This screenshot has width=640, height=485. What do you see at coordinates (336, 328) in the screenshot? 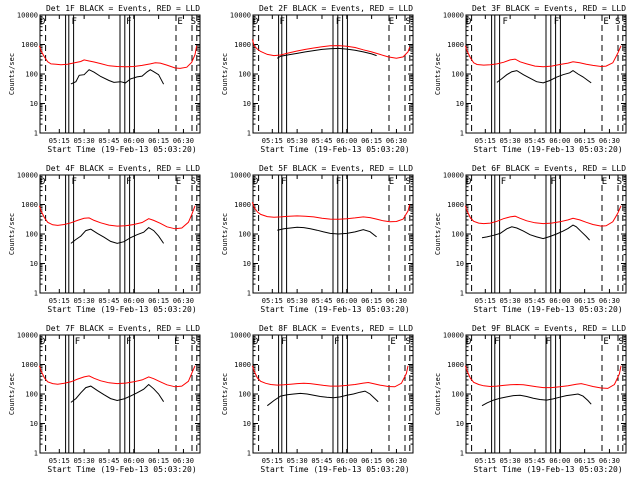
I see `panel-title: Det 8F BLACK = Events, RED = LLD` at bounding box center [336, 328].